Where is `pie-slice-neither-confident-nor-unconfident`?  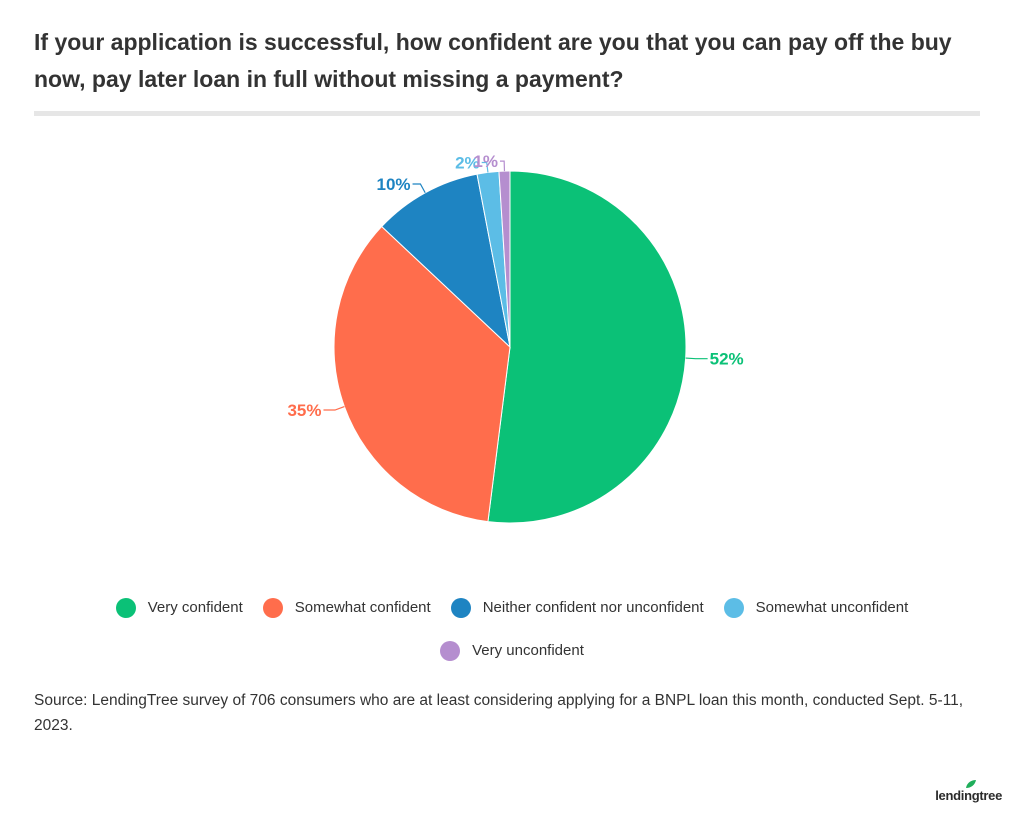
pie-slice-neither-confident-nor-unconfident is located at coordinates (445, 261).